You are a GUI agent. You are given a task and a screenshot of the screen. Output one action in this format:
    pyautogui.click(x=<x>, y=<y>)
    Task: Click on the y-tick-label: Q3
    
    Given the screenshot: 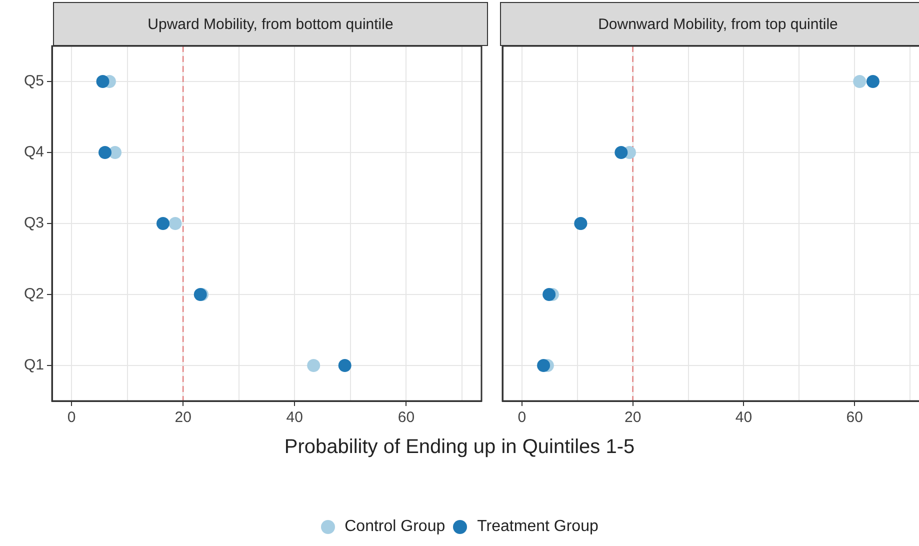 What is the action you would take?
    pyautogui.click(x=34, y=223)
    